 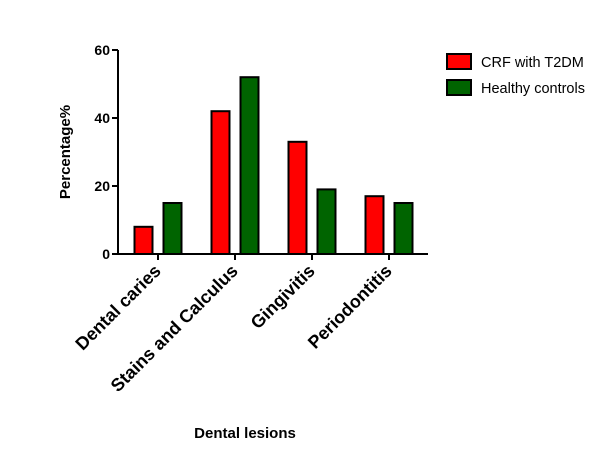 I want to click on y-ticks: 0 20 40 60, so click(x=106, y=152).